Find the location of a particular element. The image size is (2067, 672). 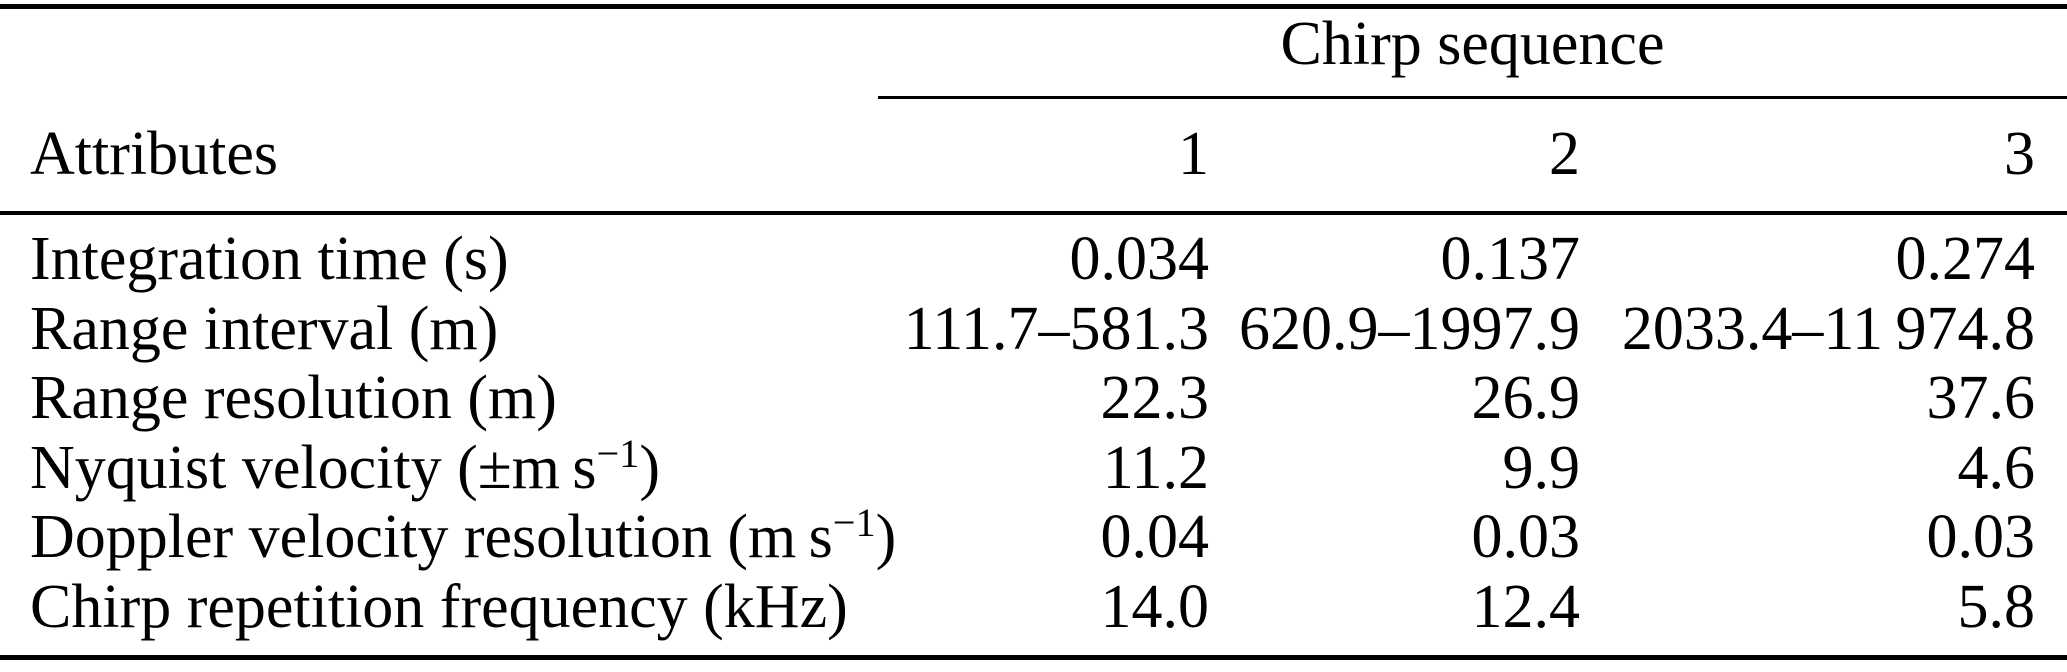

value-cell: 0.034 is located at coordinates (1139, 259).